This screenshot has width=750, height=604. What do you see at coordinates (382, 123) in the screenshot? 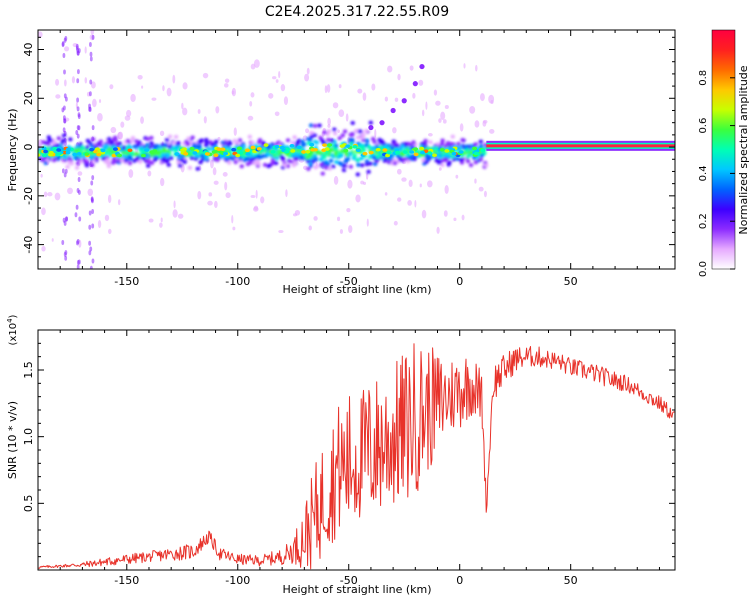
I see `arc-point` at bounding box center [382, 123].